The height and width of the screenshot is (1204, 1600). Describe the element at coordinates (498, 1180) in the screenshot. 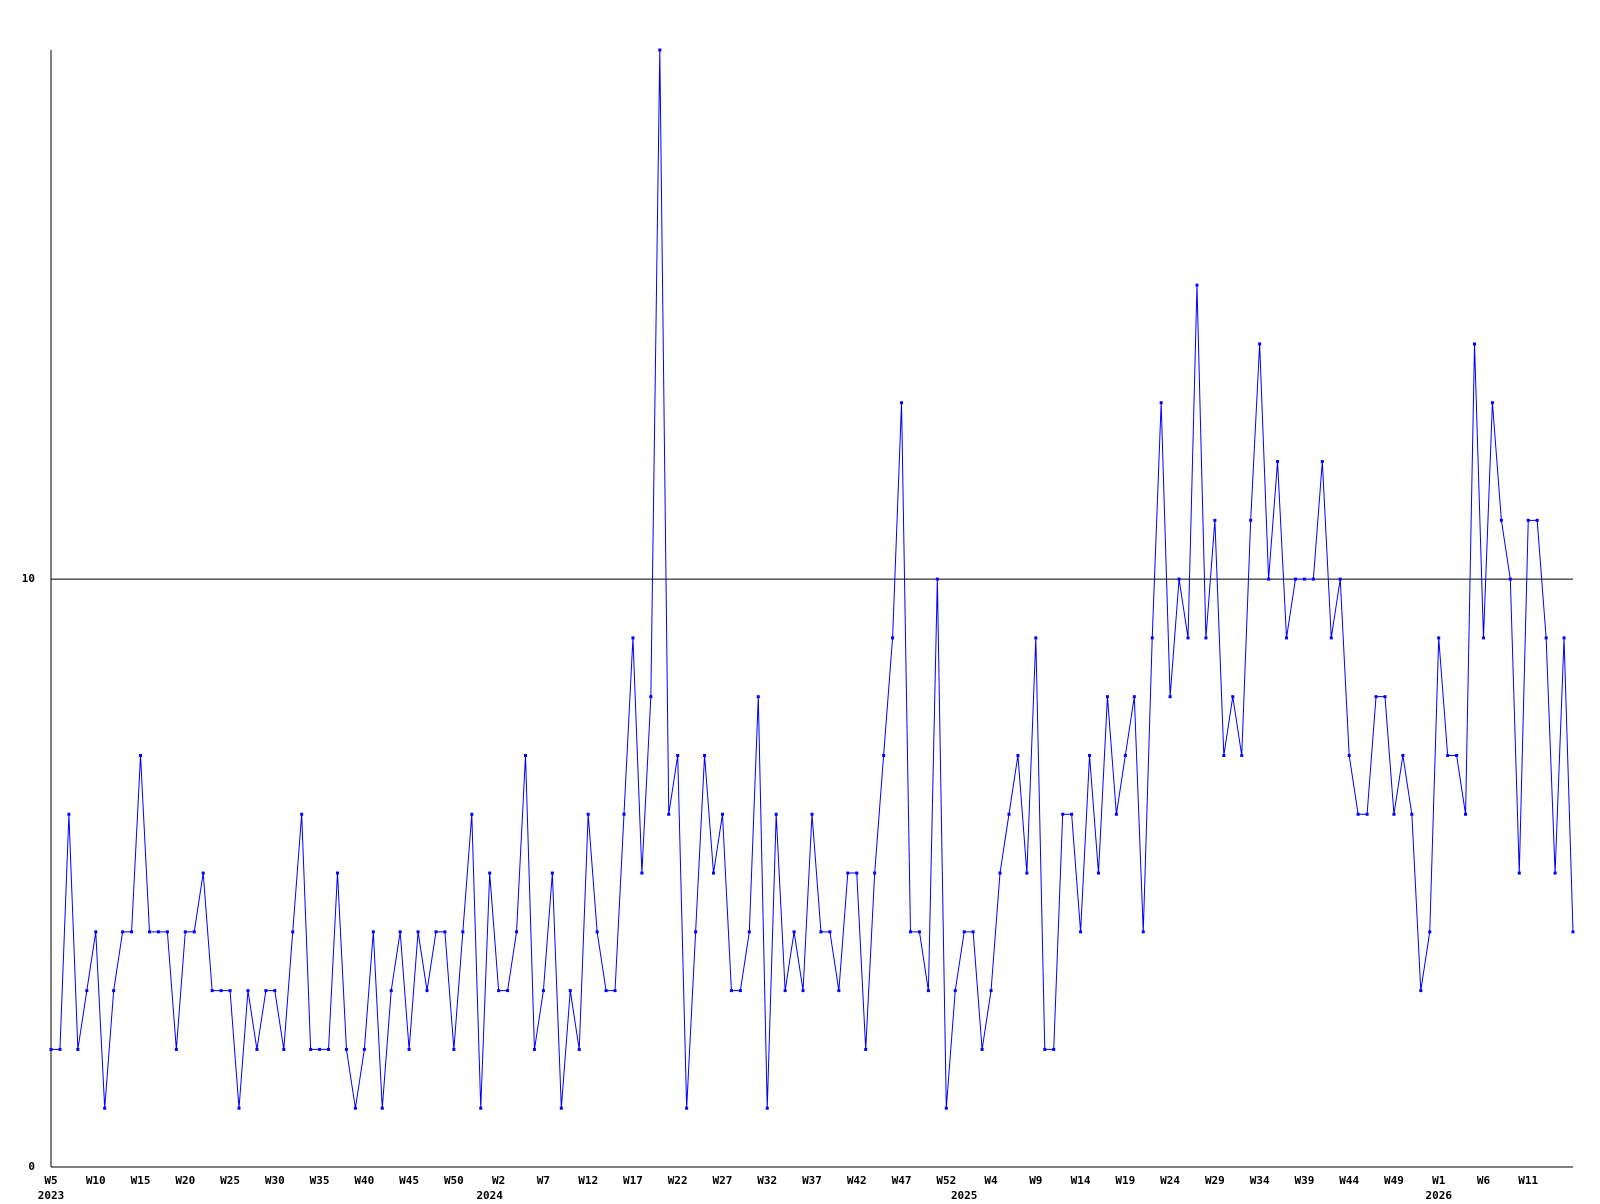

I see `x-tick-label: W2` at that location.